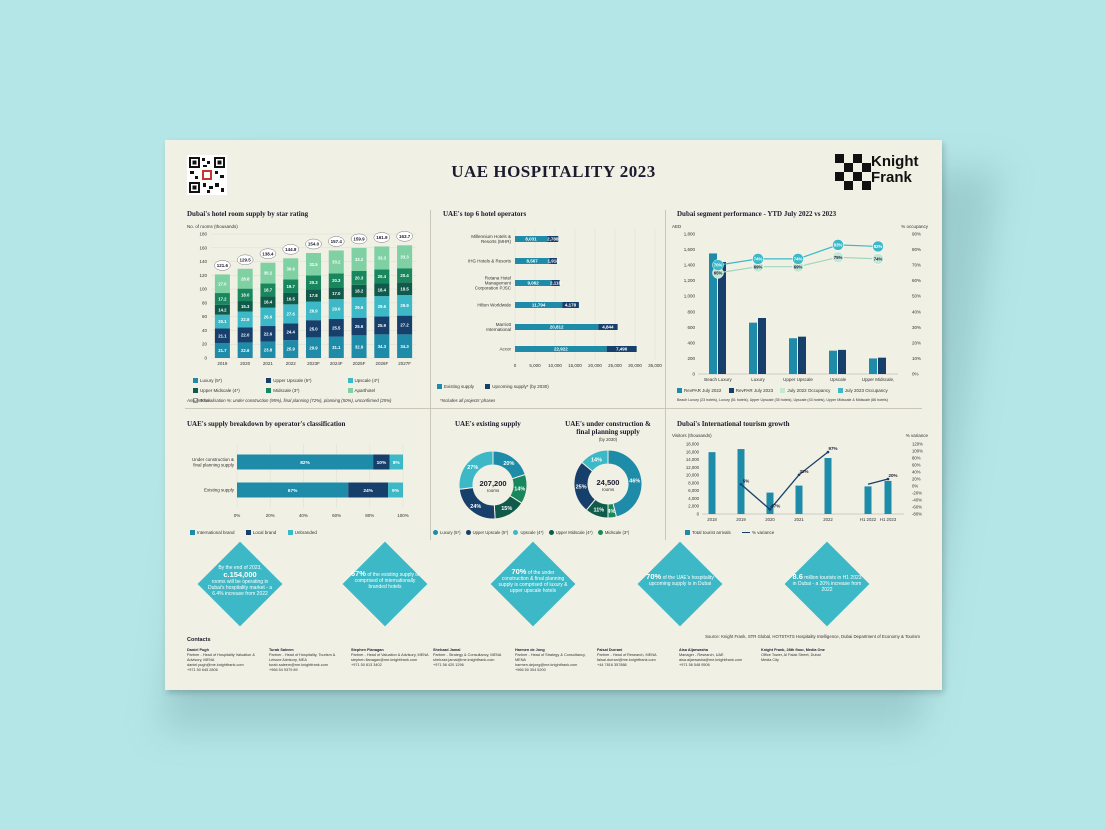  I want to click on x-tick-label: 10,000, so click(555, 365).